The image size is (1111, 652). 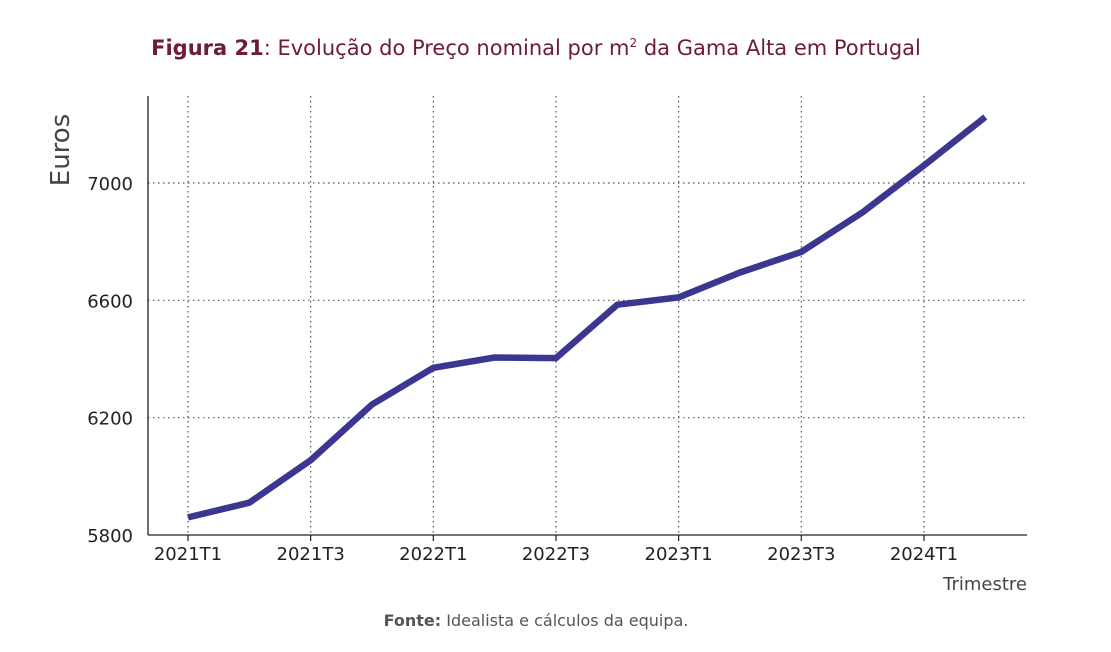 What do you see at coordinates (188, 554) in the screenshot?
I see `x-tick-label: 2021T1` at bounding box center [188, 554].